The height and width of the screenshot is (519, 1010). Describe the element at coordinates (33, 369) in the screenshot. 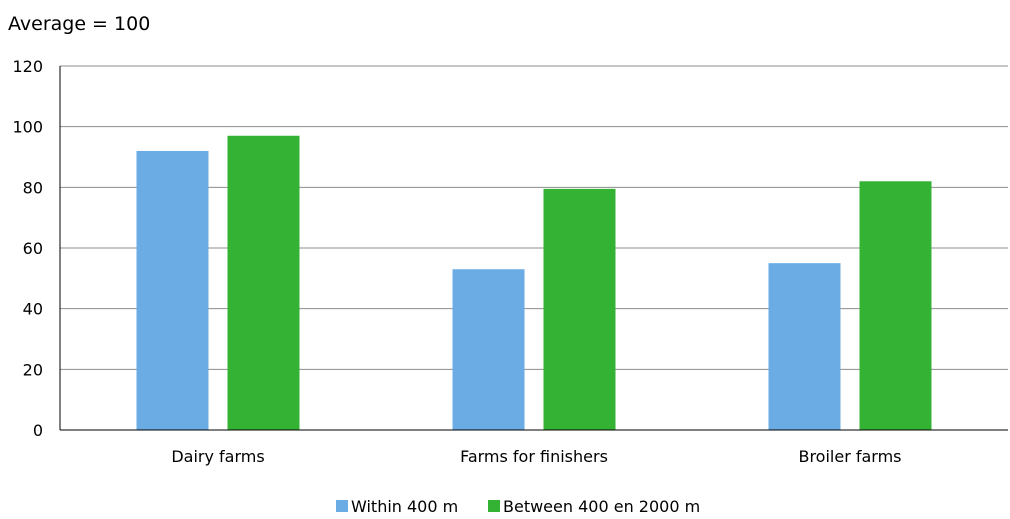

I see `y-tick-label: 20` at that location.